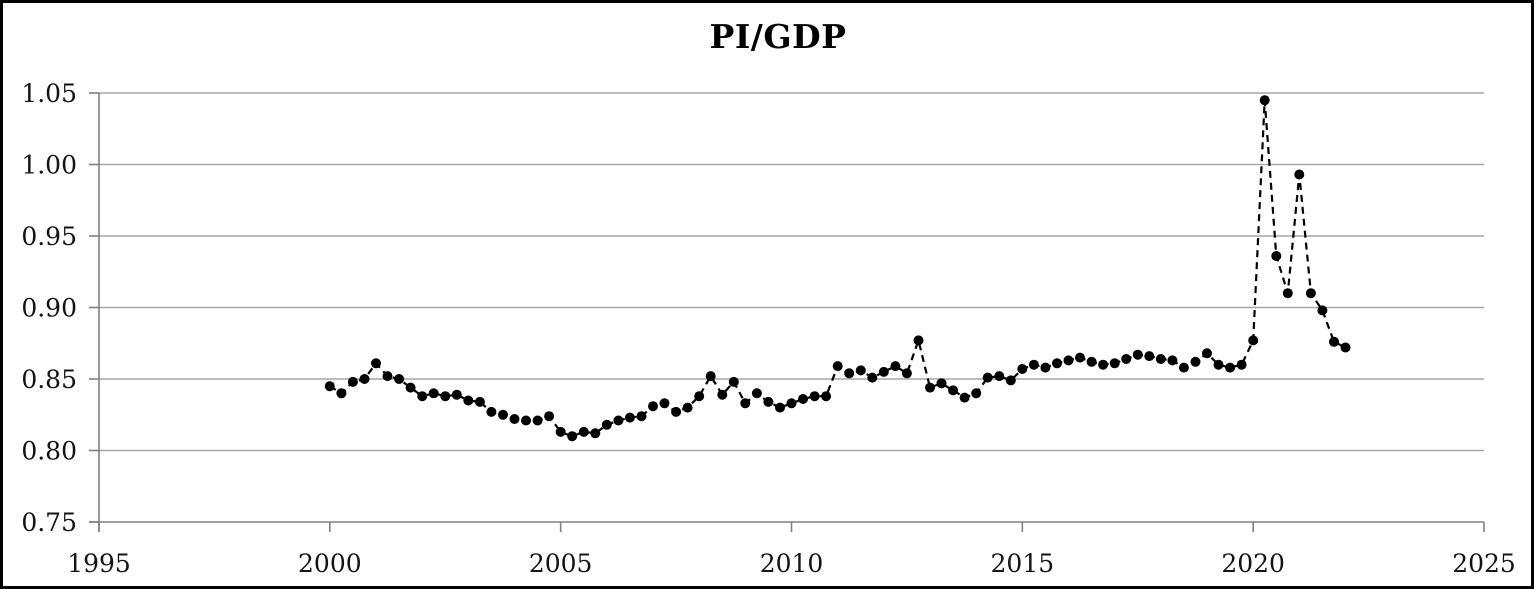  What do you see at coordinates (1033, 364) in the screenshot?
I see `data-point-2015Q2` at bounding box center [1033, 364].